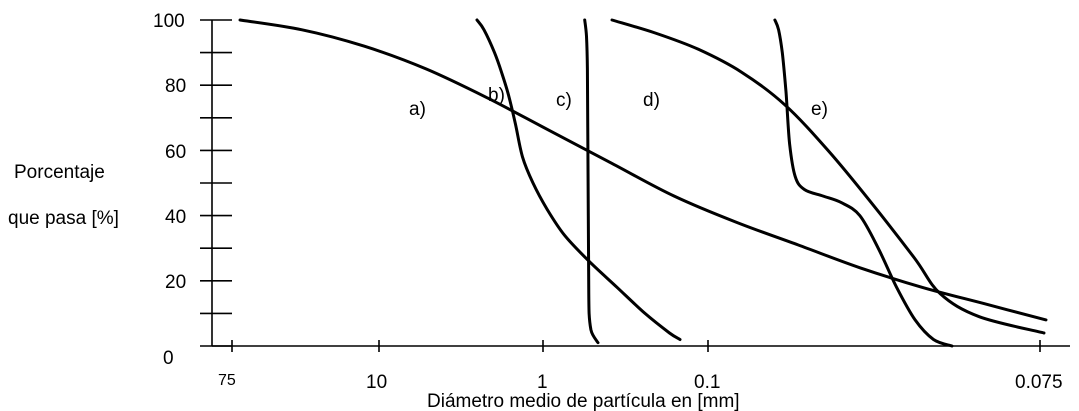  What do you see at coordinates (636, 346) in the screenshot?
I see `x-tick-marks` at bounding box center [636, 346].